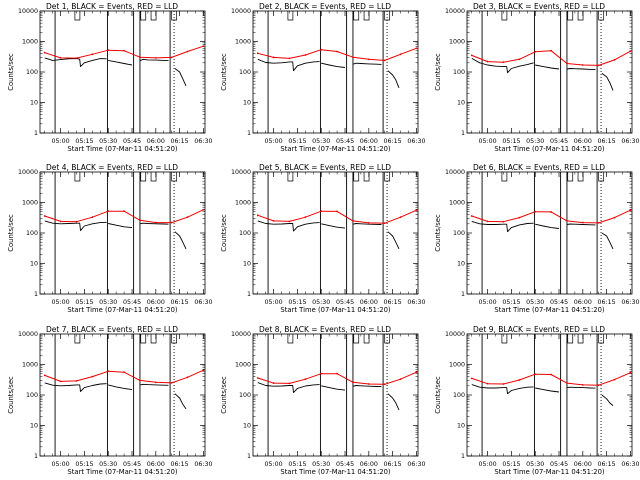 The image size is (640, 480). What do you see at coordinates (559, 302) in the screenshot?
I see `x-tick-label: 05:45` at bounding box center [559, 302].